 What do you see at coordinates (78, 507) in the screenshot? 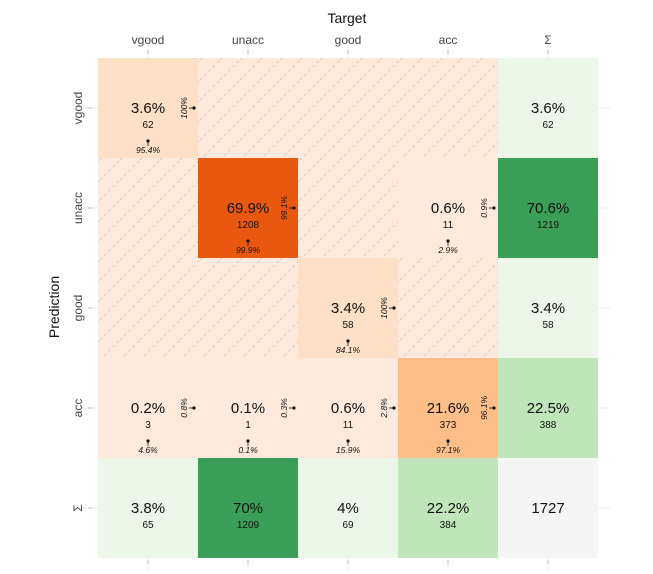
I see `y-tick-label: Σ` at bounding box center [78, 507].